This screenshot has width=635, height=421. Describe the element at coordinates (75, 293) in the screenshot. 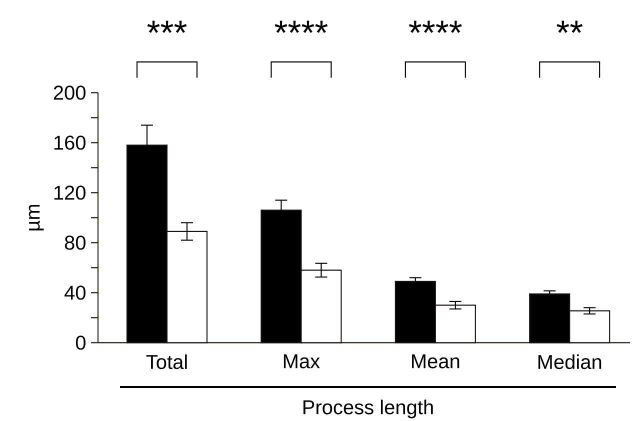

I see `y-tick-label: 40` at that location.